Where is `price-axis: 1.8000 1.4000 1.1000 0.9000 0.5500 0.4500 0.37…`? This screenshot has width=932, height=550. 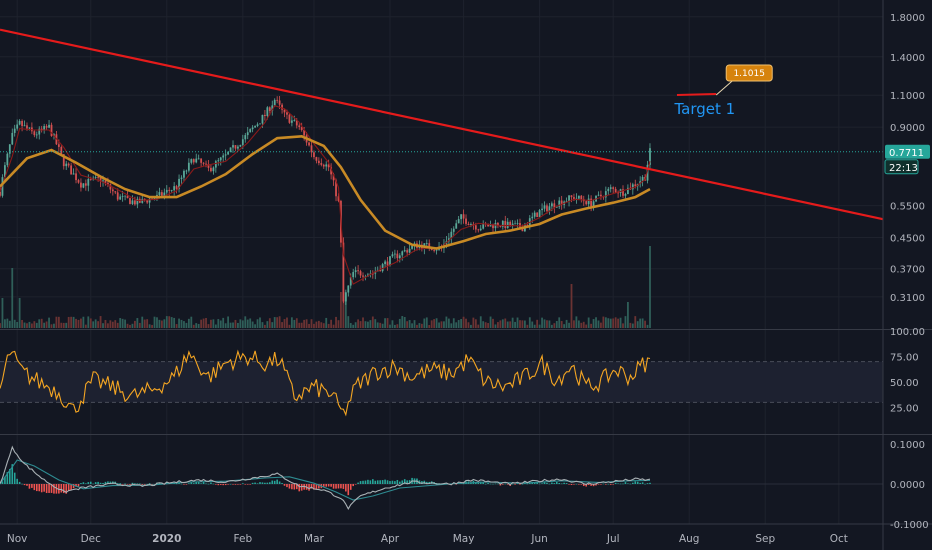 price-axis: 1.8000 1.4000 1.1000 0.9000 0.5500 0.4500 0.37… is located at coordinates (907, 158).